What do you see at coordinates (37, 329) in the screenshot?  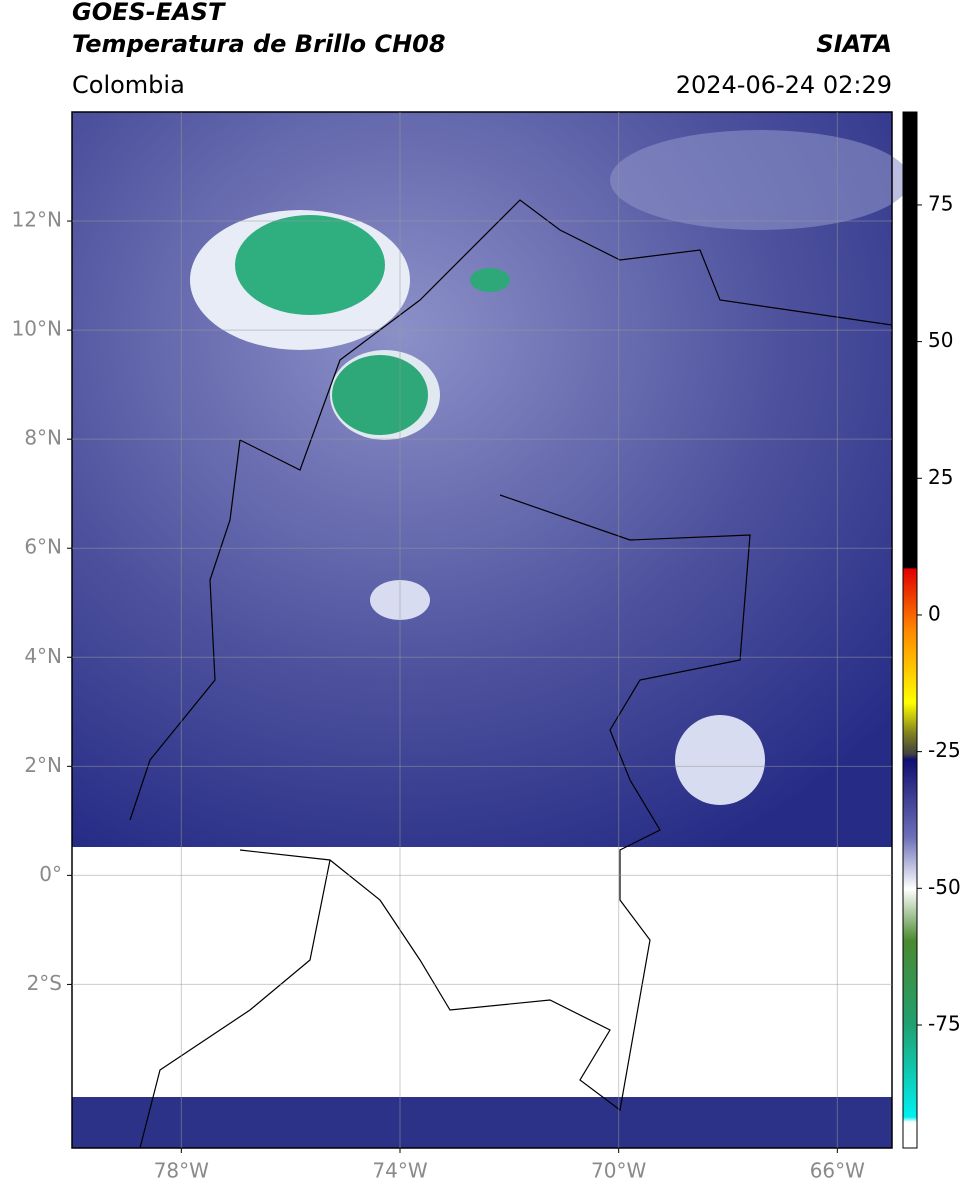 I see `y-tick-label: 10°N` at bounding box center [37, 329].